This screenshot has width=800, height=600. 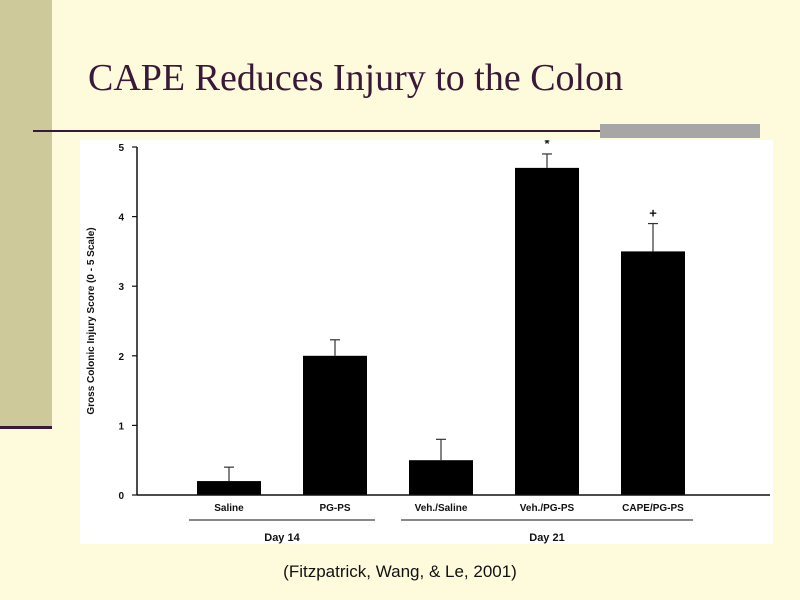 I want to click on y-axis: 0 1 2 3 4 5, so click(x=128, y=322).